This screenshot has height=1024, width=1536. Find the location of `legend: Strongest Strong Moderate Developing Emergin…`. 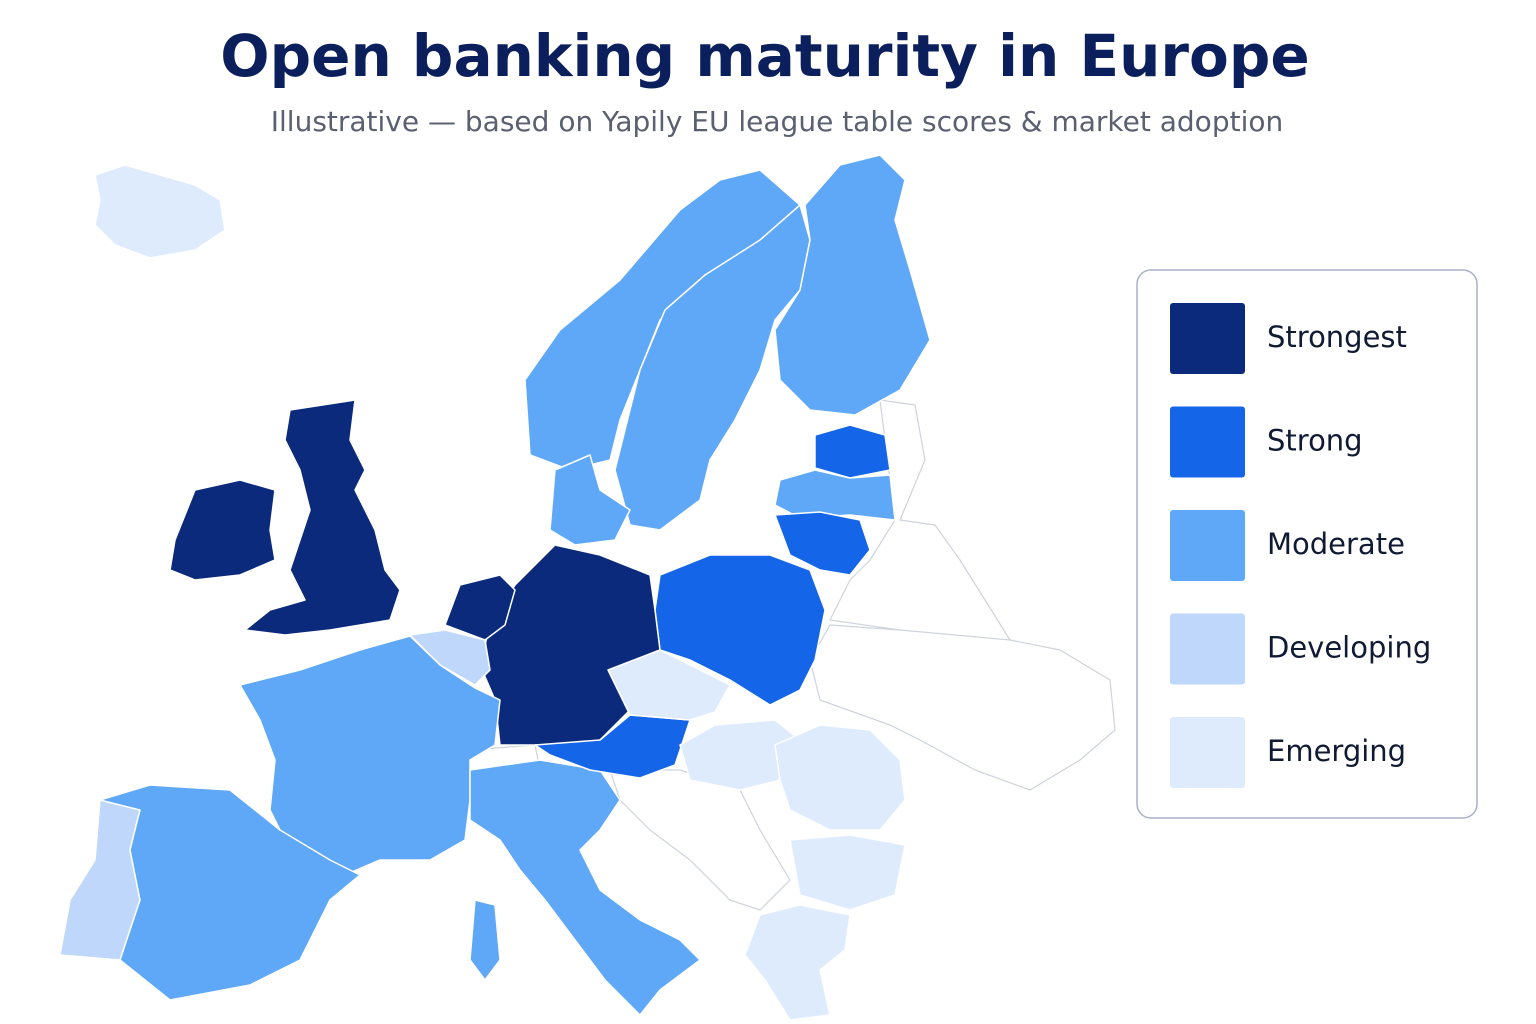

legend: Strongest Strong Moderate Developing Emergin… is located at coordinates (1300, 545).